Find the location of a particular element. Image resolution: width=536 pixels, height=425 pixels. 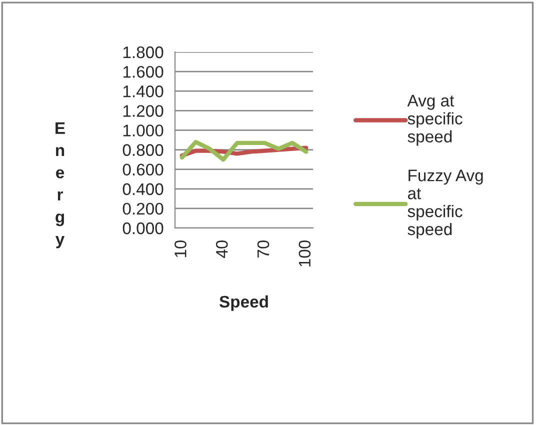

legend-label: Avg at specific speed is located at coordinates (434, 120).